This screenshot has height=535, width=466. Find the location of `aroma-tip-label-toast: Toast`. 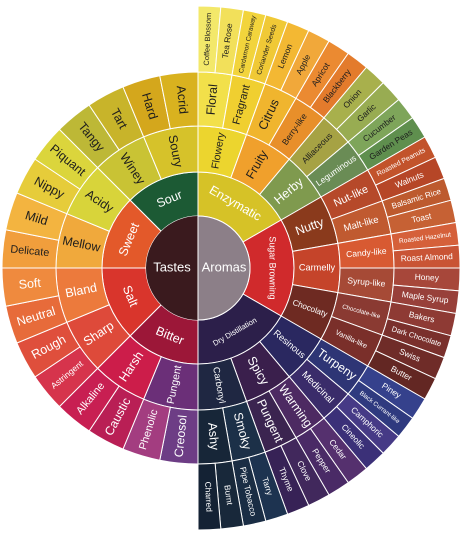

aroma-tip-label-toast: Toast is located at coordinates (422, 217).